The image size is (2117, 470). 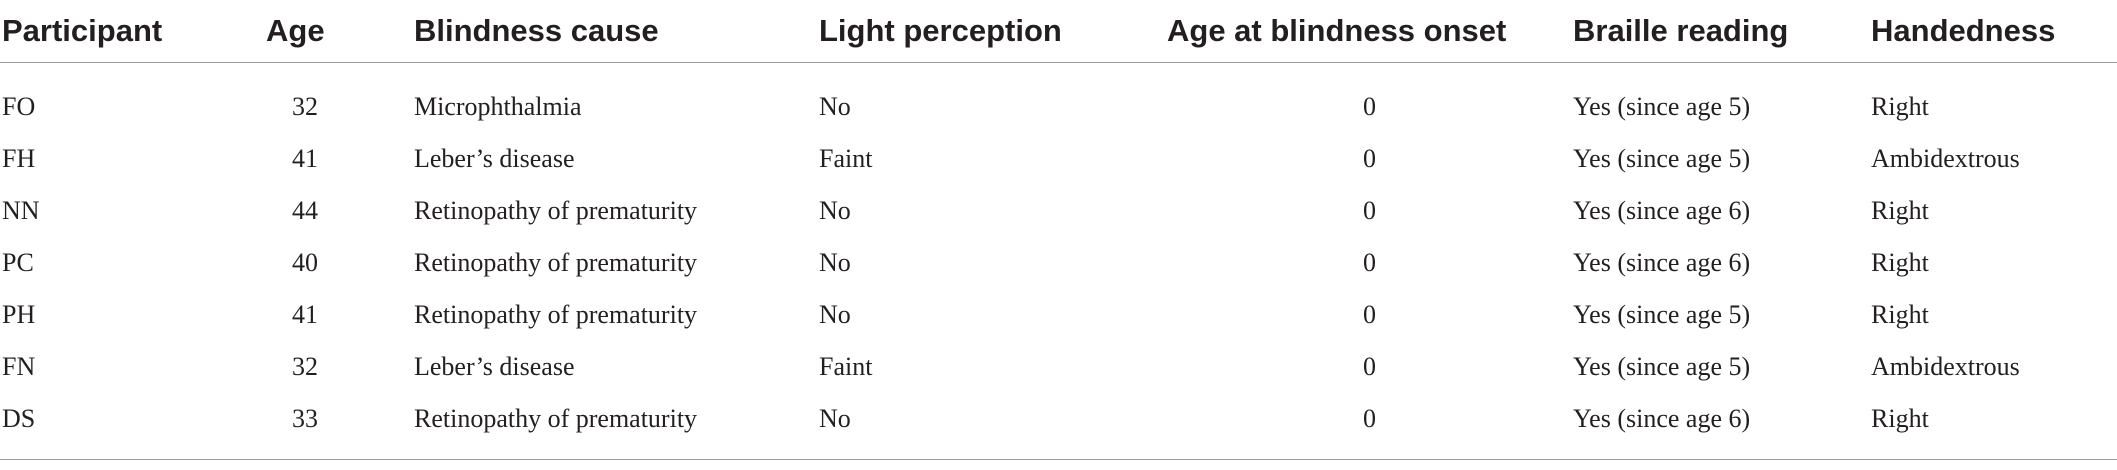 What do you see at coordinates (19, 106) in the screenshot?
I see `cell-participant: FO` at bounding box center [19, 106].